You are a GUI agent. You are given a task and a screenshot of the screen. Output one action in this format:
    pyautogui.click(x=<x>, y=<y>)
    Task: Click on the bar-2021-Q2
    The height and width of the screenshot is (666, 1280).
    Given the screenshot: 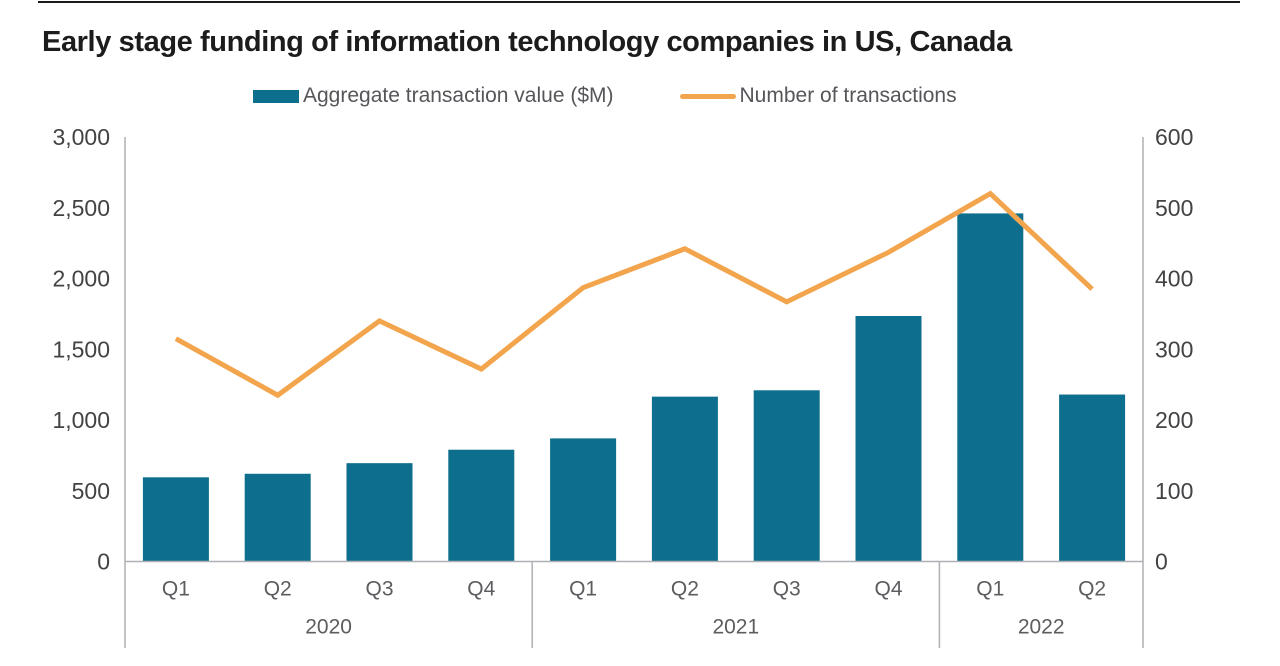 What is the action you would take?
    pyautogui.click(x=684, y=479)
    